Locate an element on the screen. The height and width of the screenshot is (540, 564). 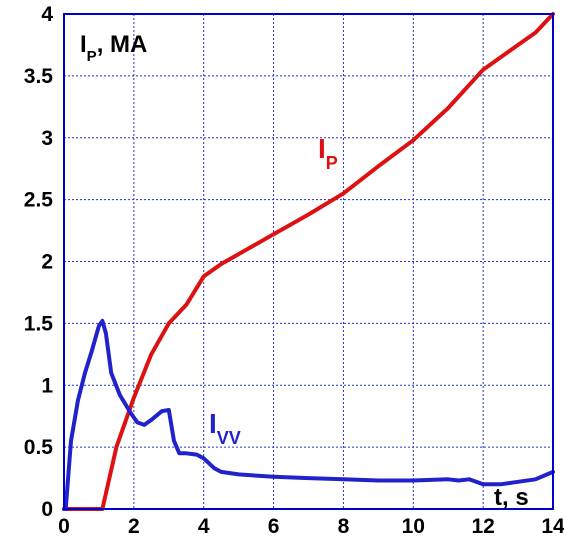
y-tick-label: 2.5 is located at coordinates (39, 200).